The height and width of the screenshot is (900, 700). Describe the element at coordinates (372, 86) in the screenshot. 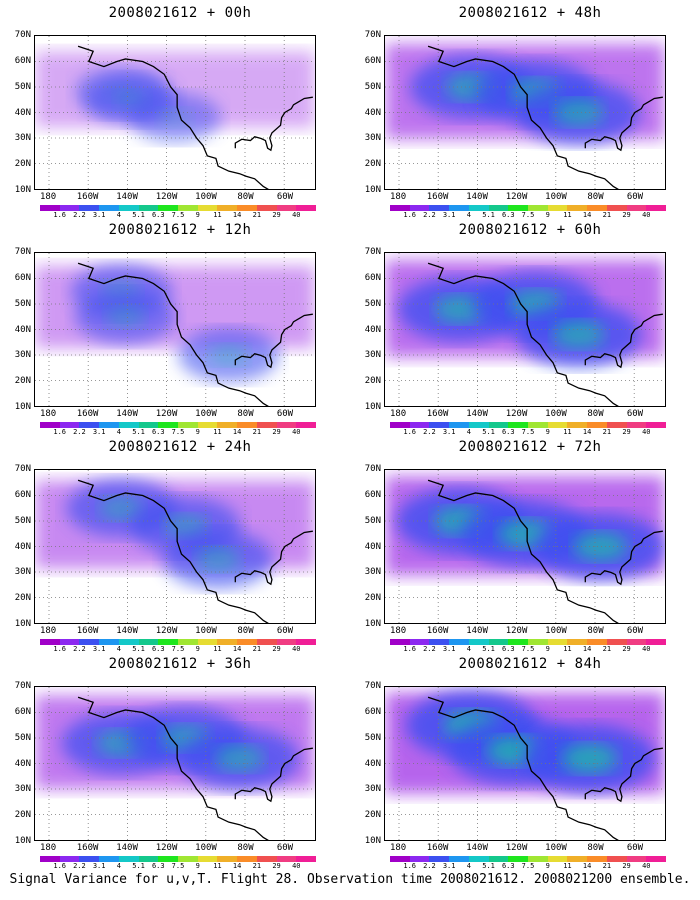

I see `latitude-tick-label: 50N` at that location.